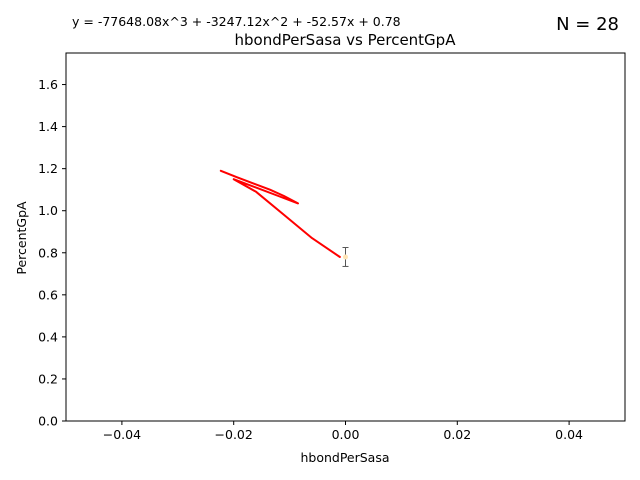 The width and height of the screenshot is (640, 480). Describe the element at coordinates (48, 84) in the screenshot. I see `y-tick-label: 1.6` at that location.